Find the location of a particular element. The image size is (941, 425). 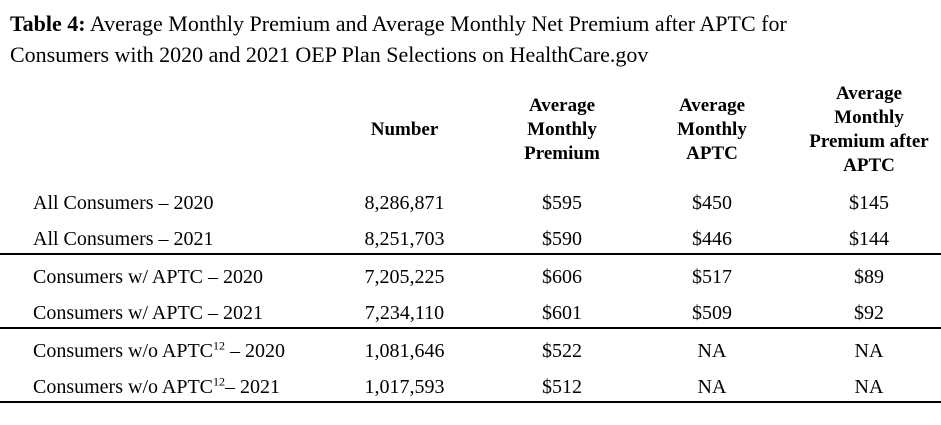

column-header-avg-monthly-premium-after-aptc: Average Monthly Premium after APTC is located at coordinates (869, 129).